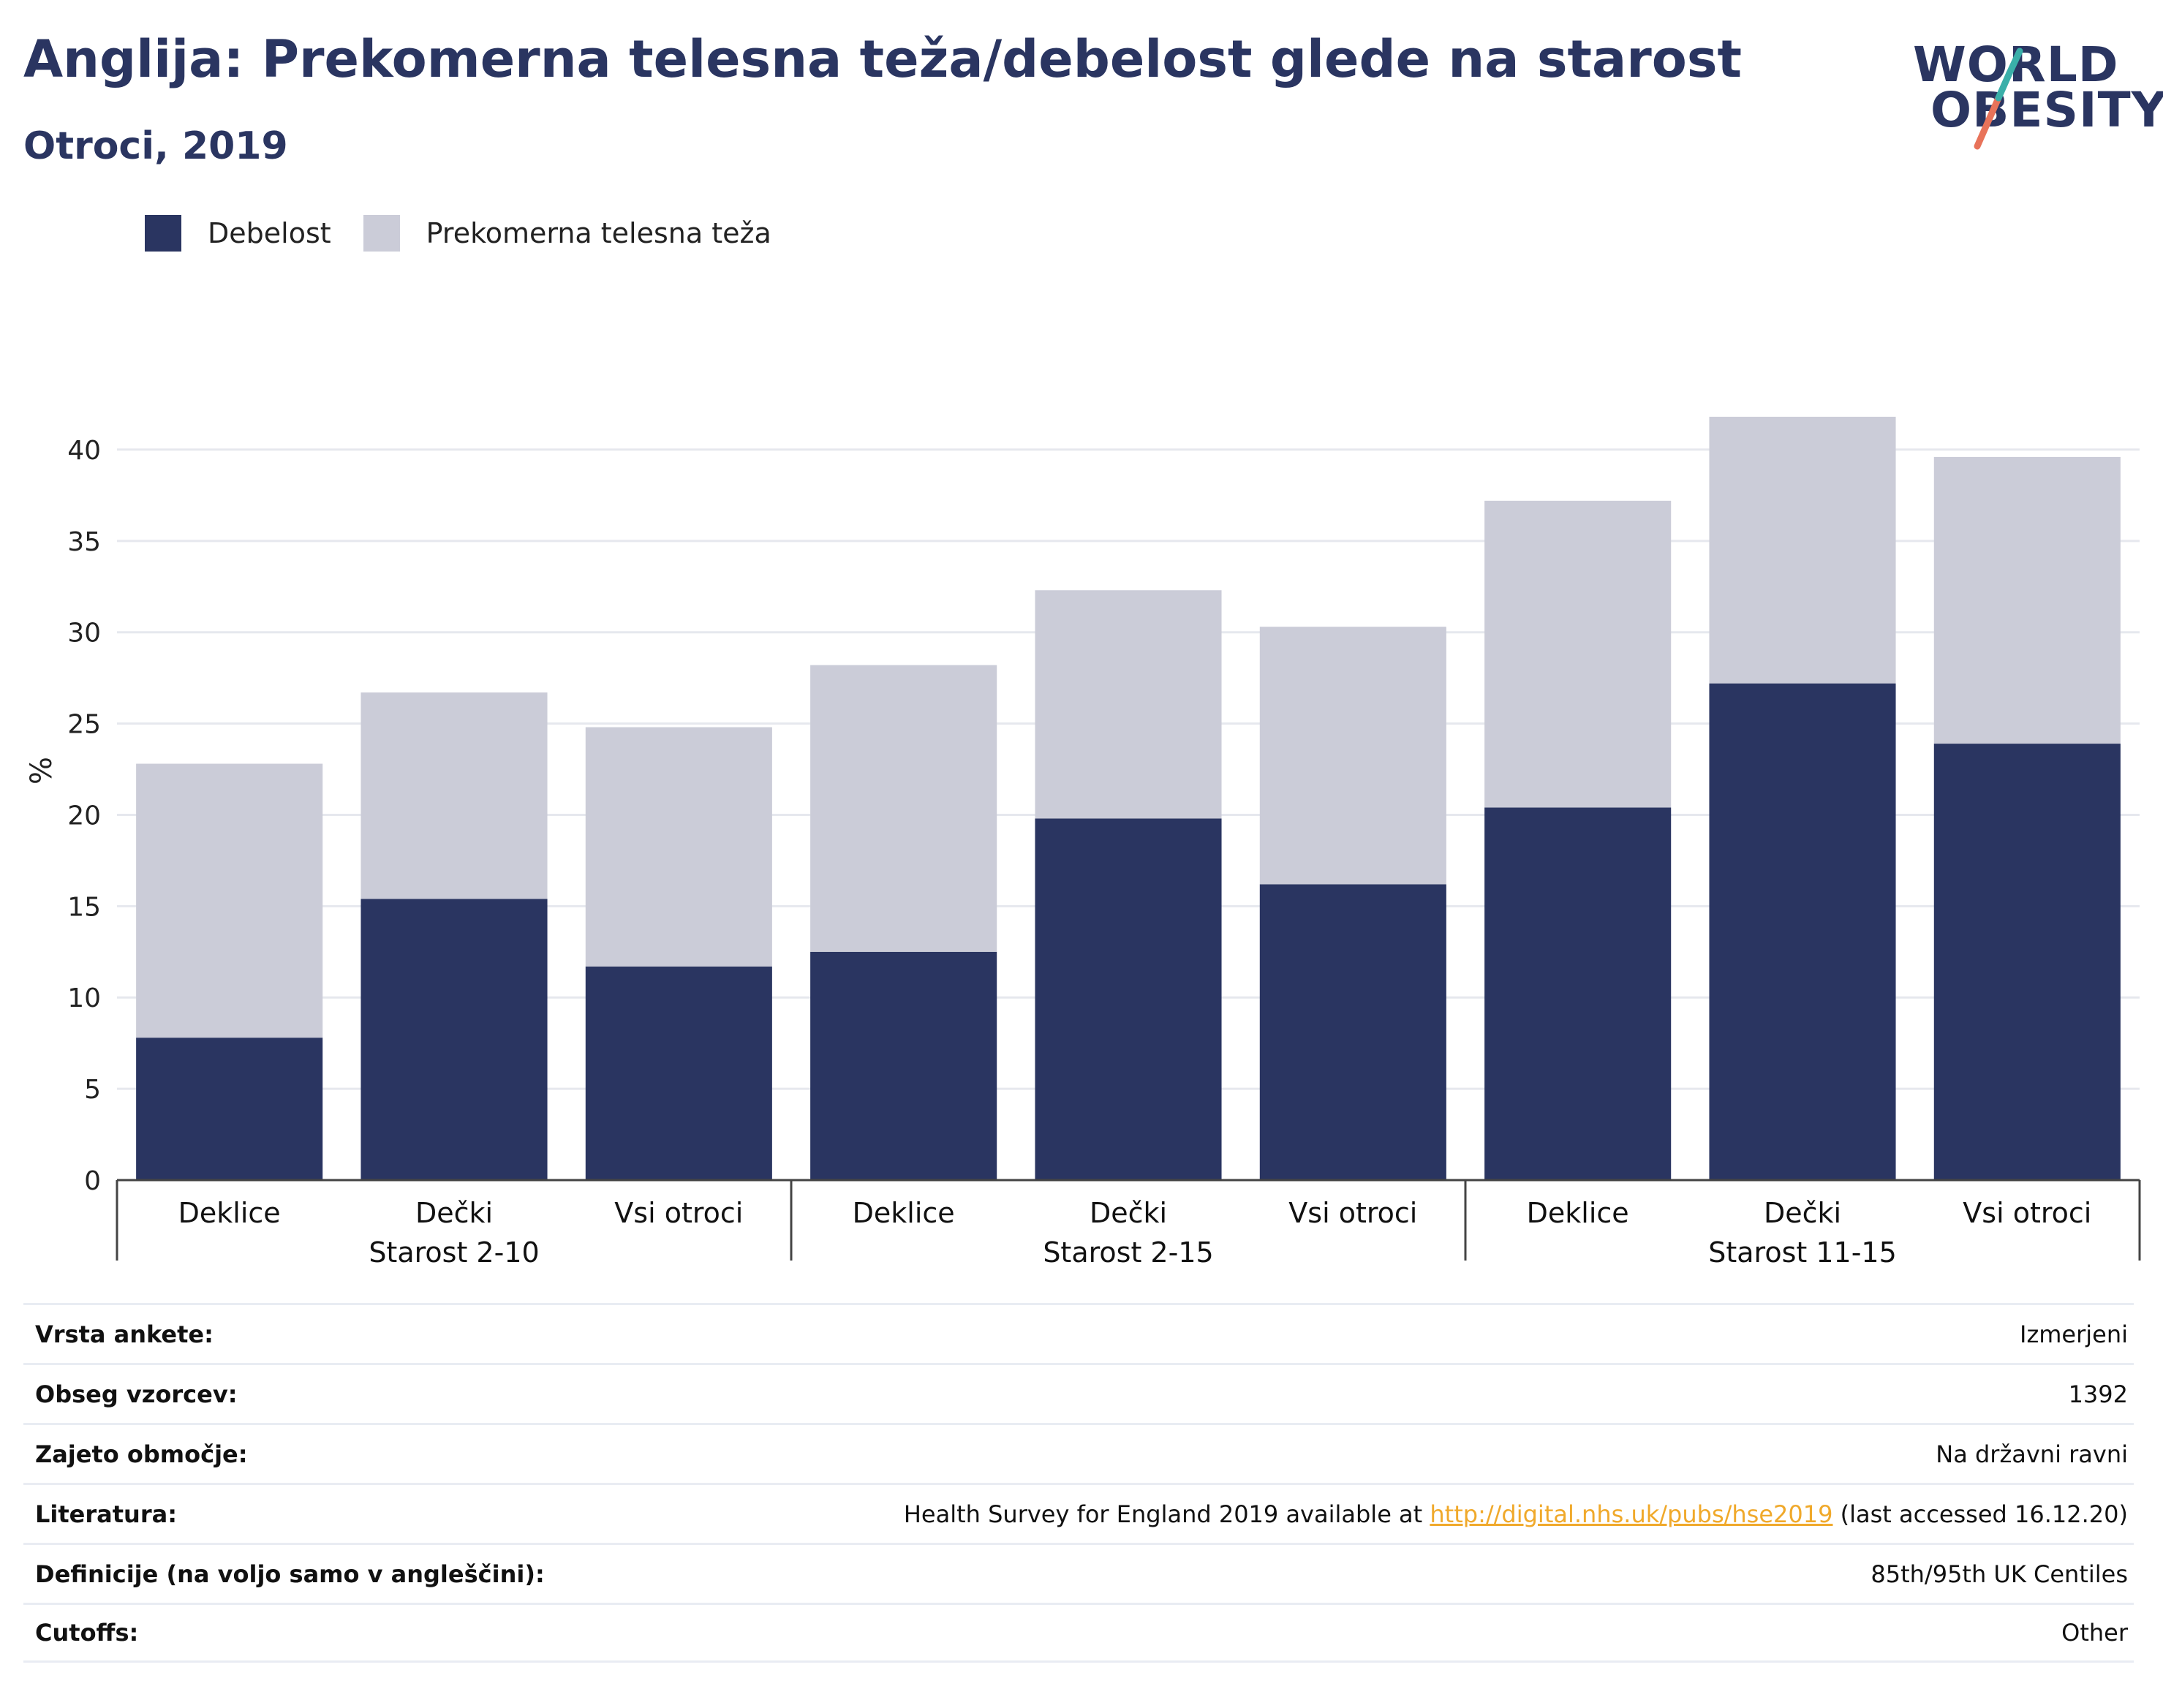 The height and width of the screenshot is (1708, 2163). I want to click on meta-key: Cutoffs:, so click(87, 1633).